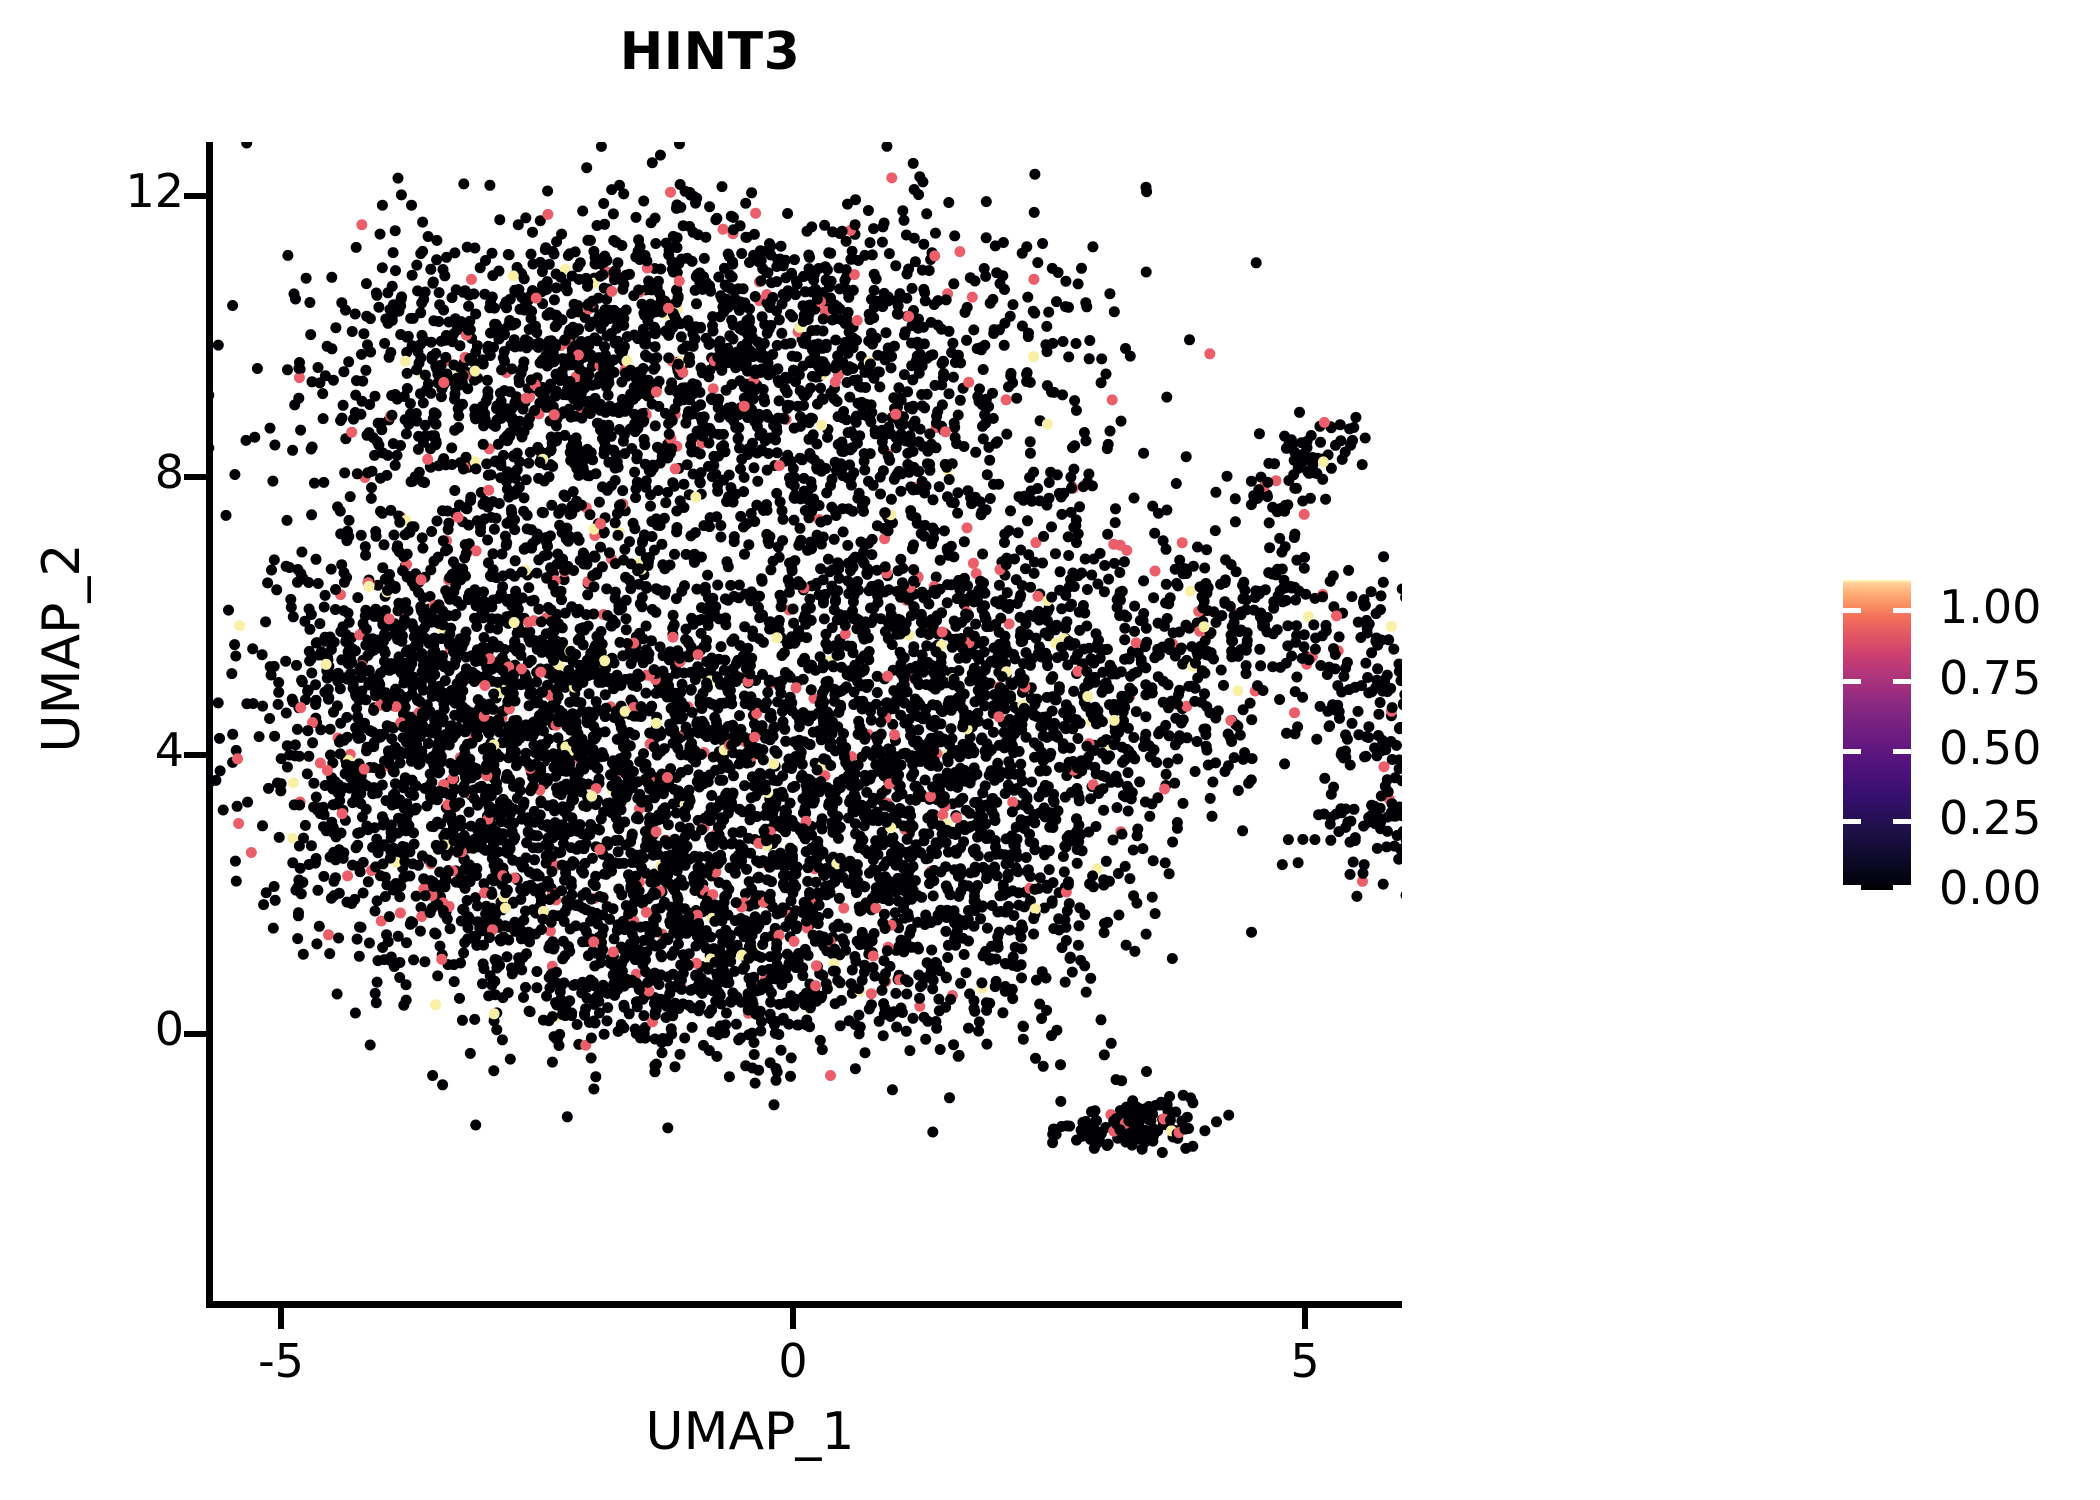 This screenshot has width=2100, height=1500. I want to click on x-axis-label: UMAP_1, so click(750, 1432).